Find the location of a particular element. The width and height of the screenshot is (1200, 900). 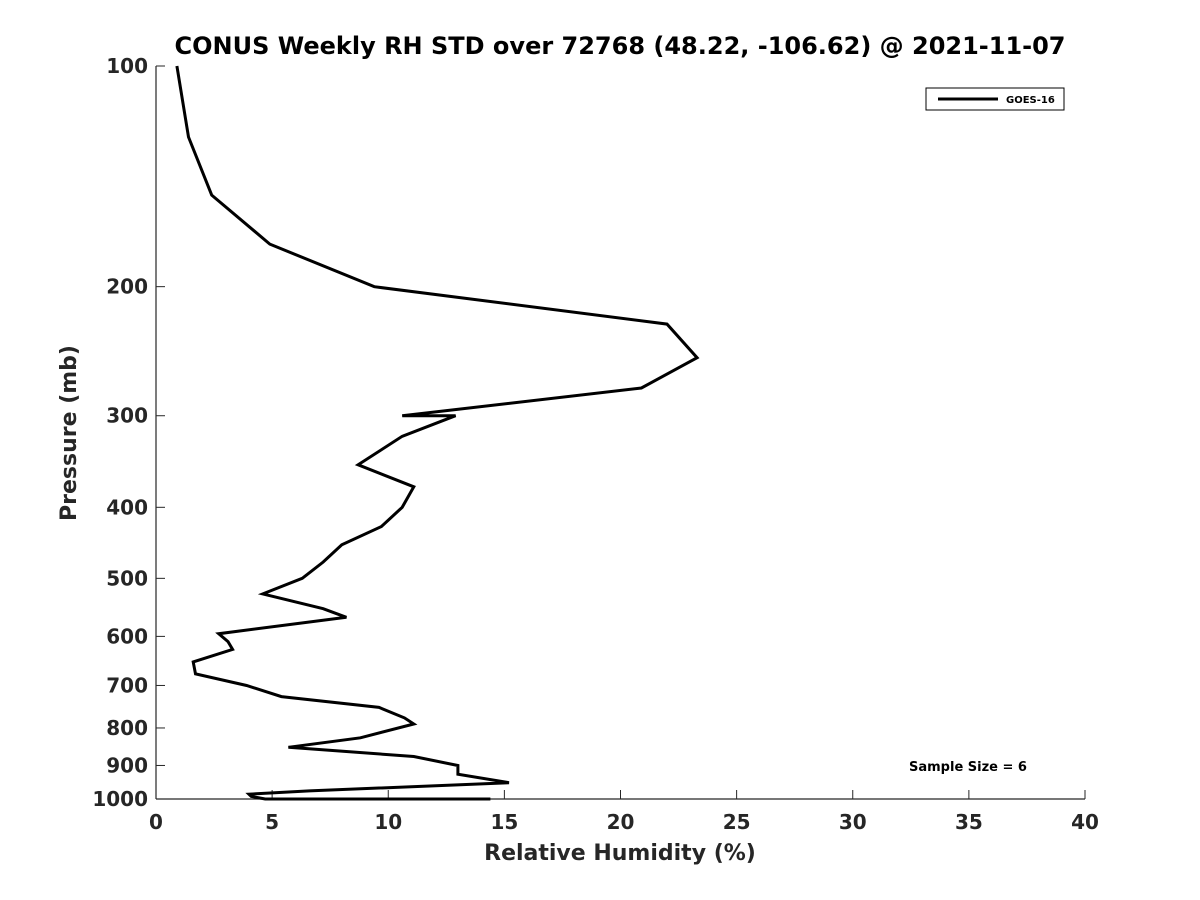

y-tick-label: 500 is located at coordinates (127, 578).